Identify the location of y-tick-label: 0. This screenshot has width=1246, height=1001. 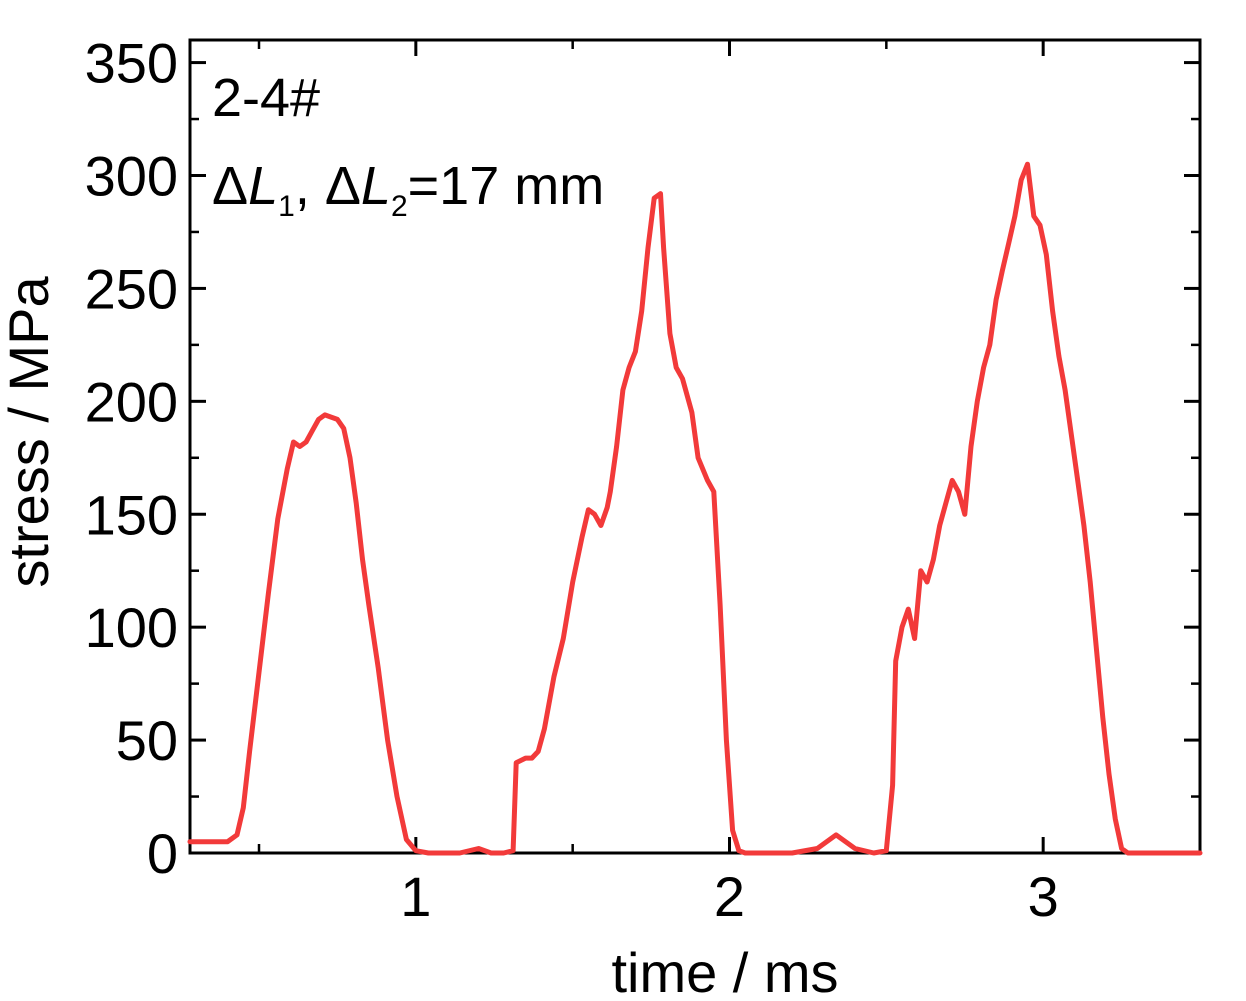
(162, 853).